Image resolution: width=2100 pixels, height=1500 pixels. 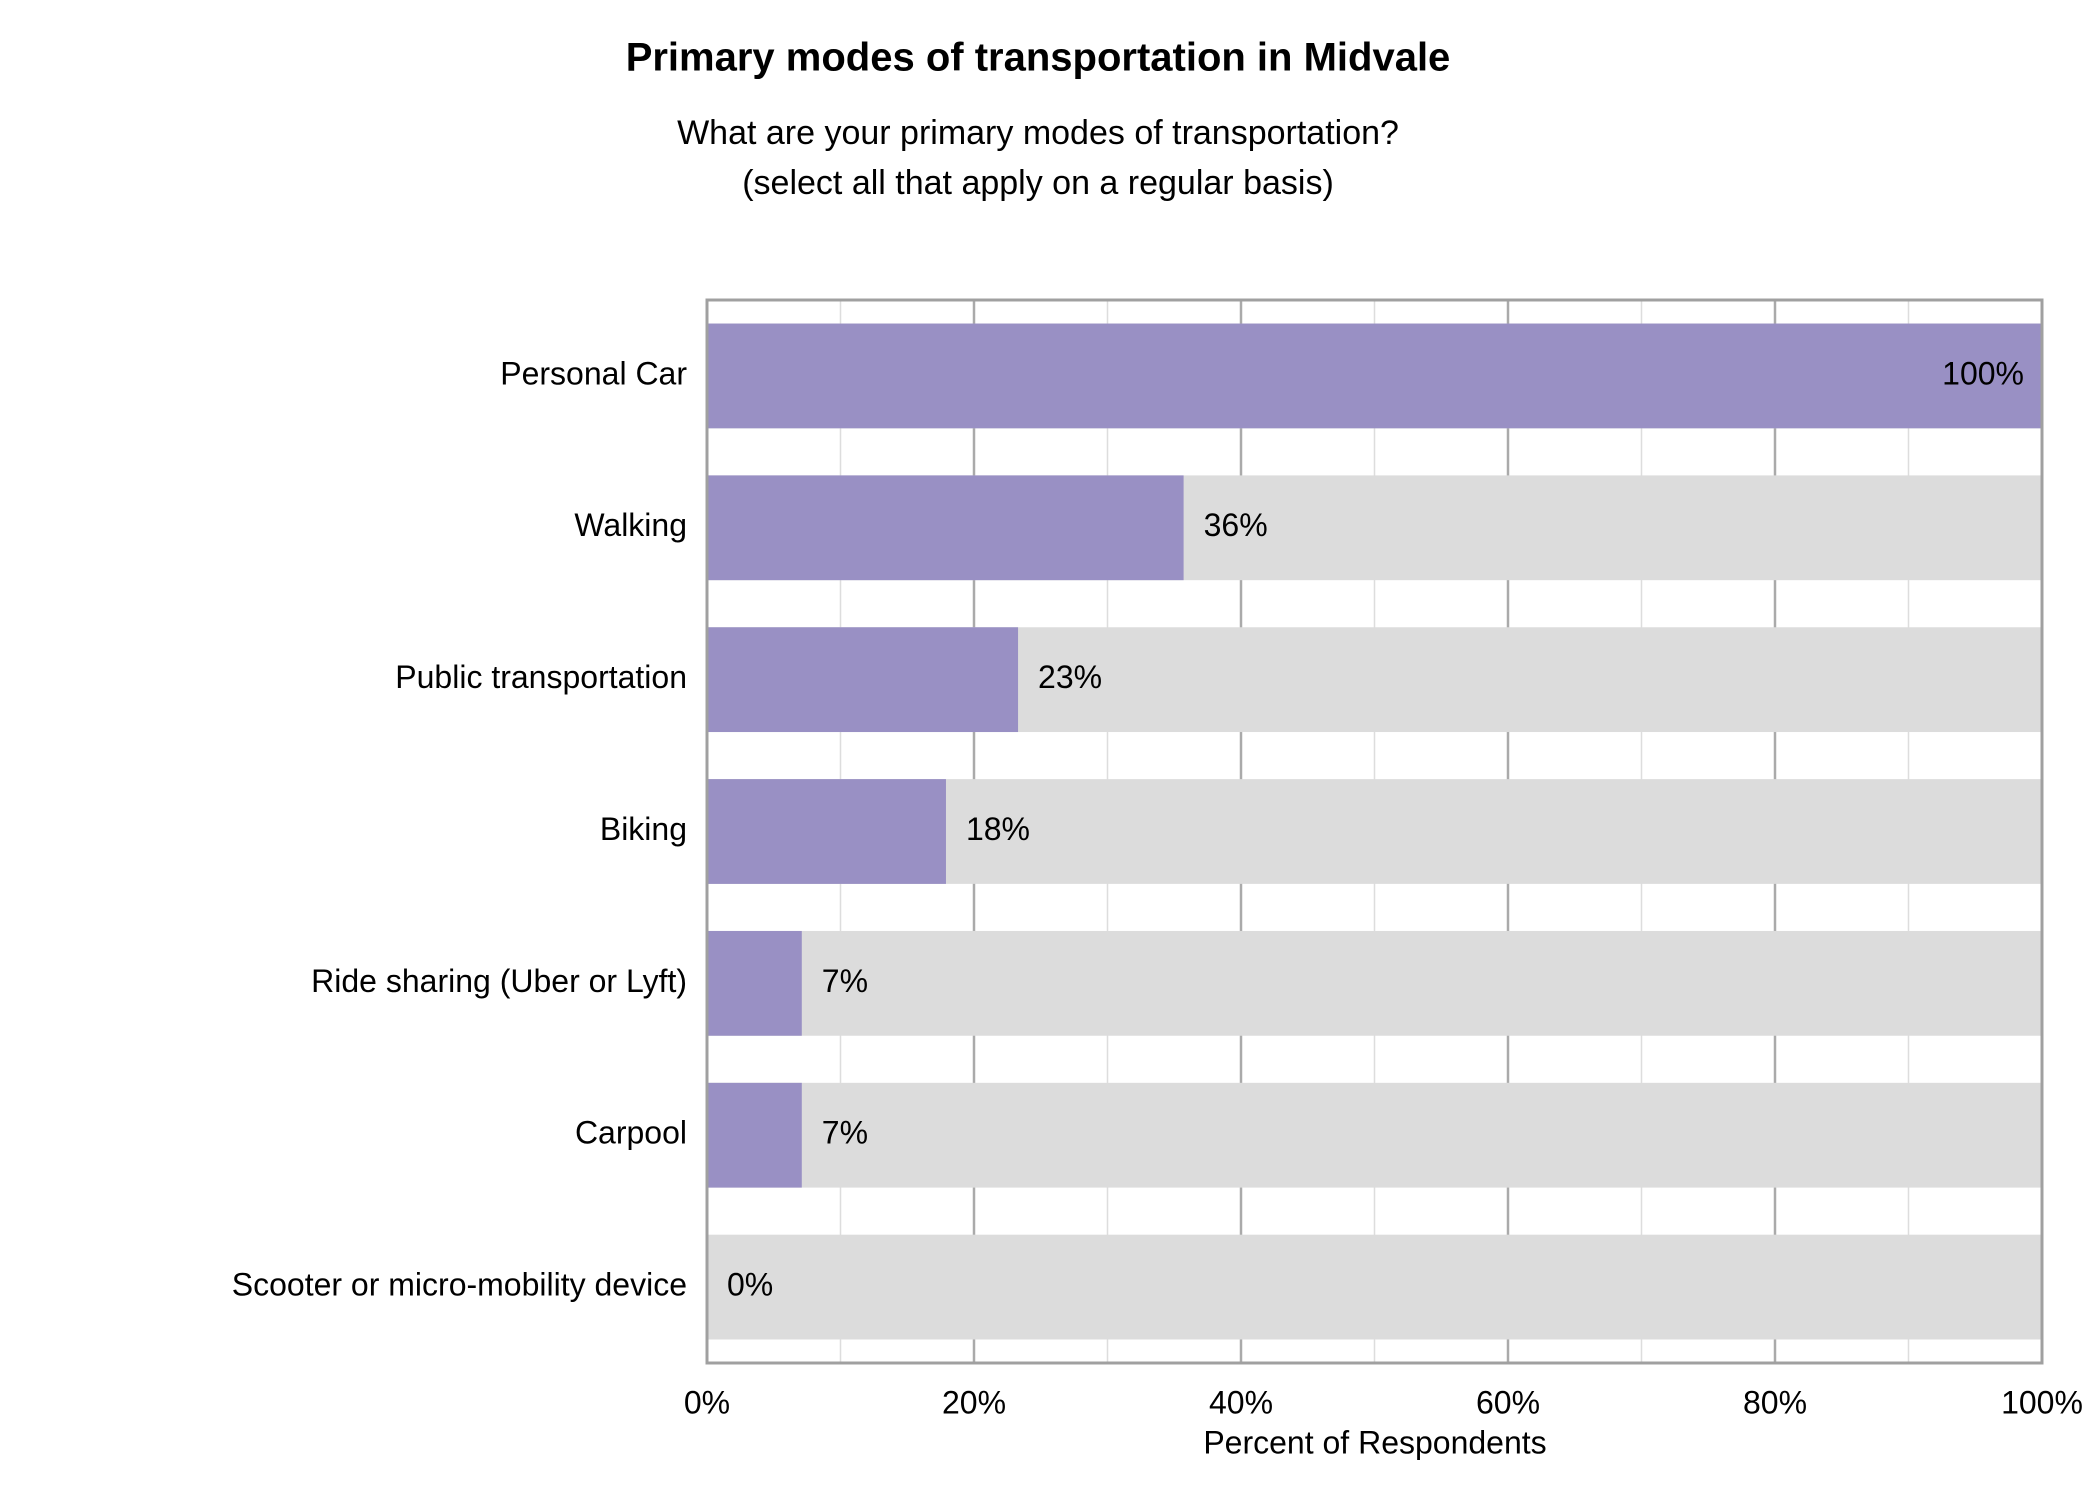 I want to click on value-label: 0%, so click(x=750, y=1285).